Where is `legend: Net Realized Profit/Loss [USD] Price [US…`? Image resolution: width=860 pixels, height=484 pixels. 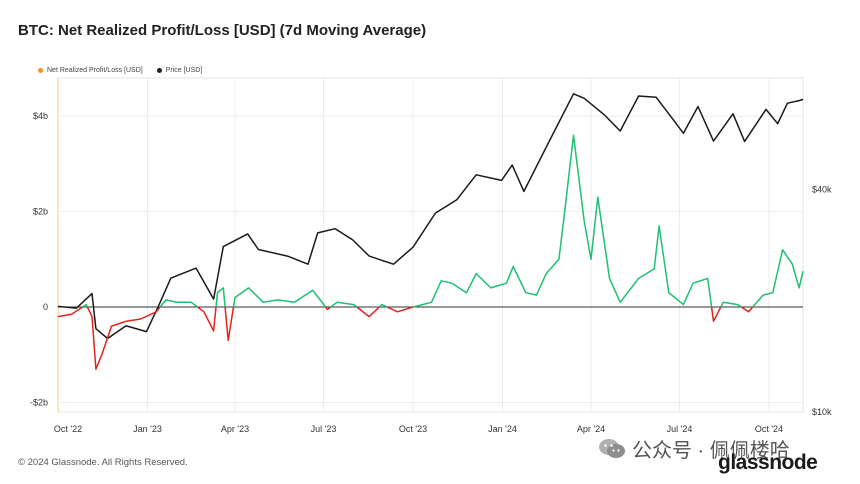 legend: Net Realized Profit/Loss [USD] Price [US… is located at coordinates (120, 70).